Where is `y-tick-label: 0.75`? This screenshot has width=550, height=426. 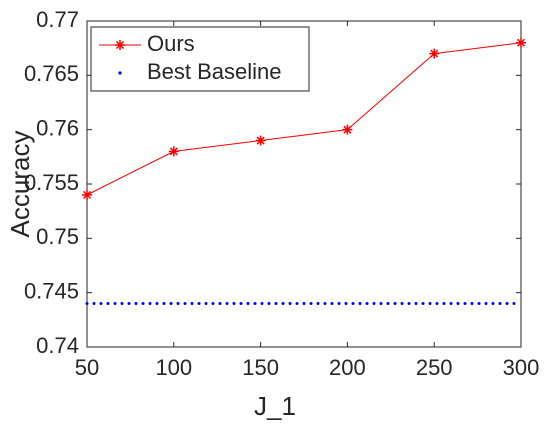 y-tick-label: 0.75 is located at coordinates (57, 236).